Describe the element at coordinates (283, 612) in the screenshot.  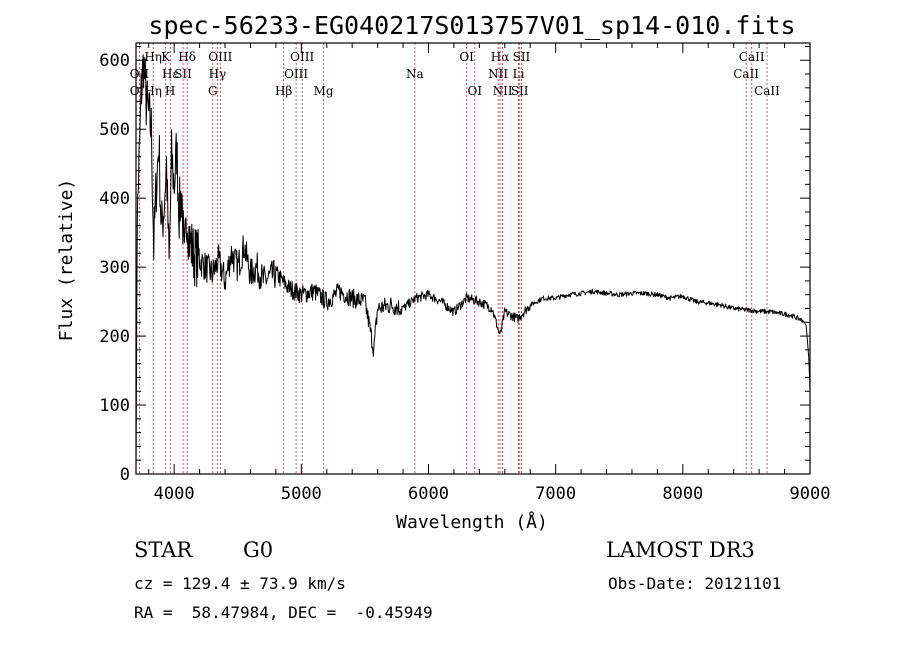
I see `radec-text: RA = 58.47984, DEC = -0.45949` at that location.